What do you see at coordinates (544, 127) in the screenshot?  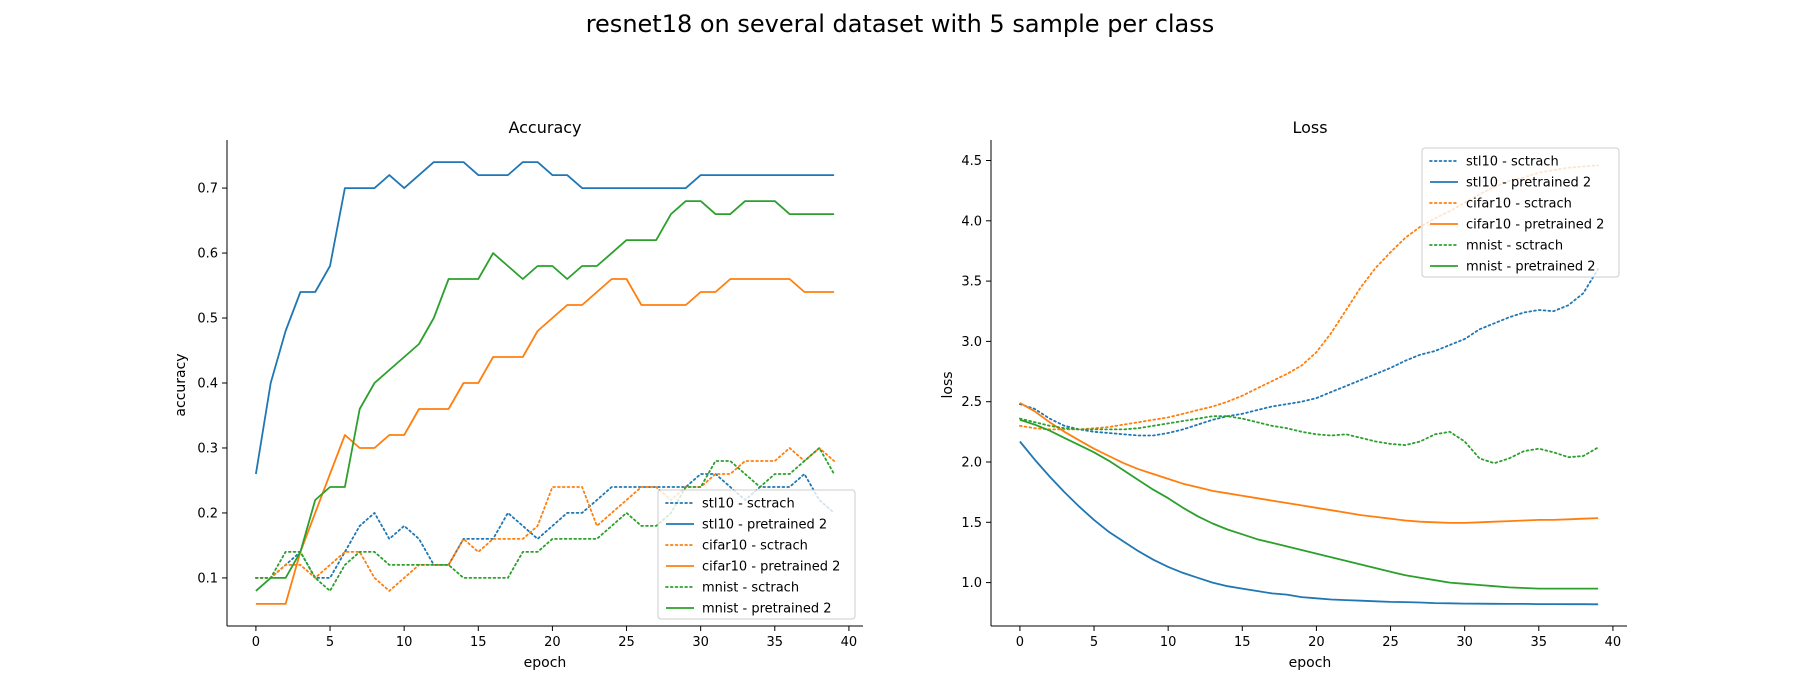 I see `accuracy-title: Accuracy` at bounding box center [544, 127].